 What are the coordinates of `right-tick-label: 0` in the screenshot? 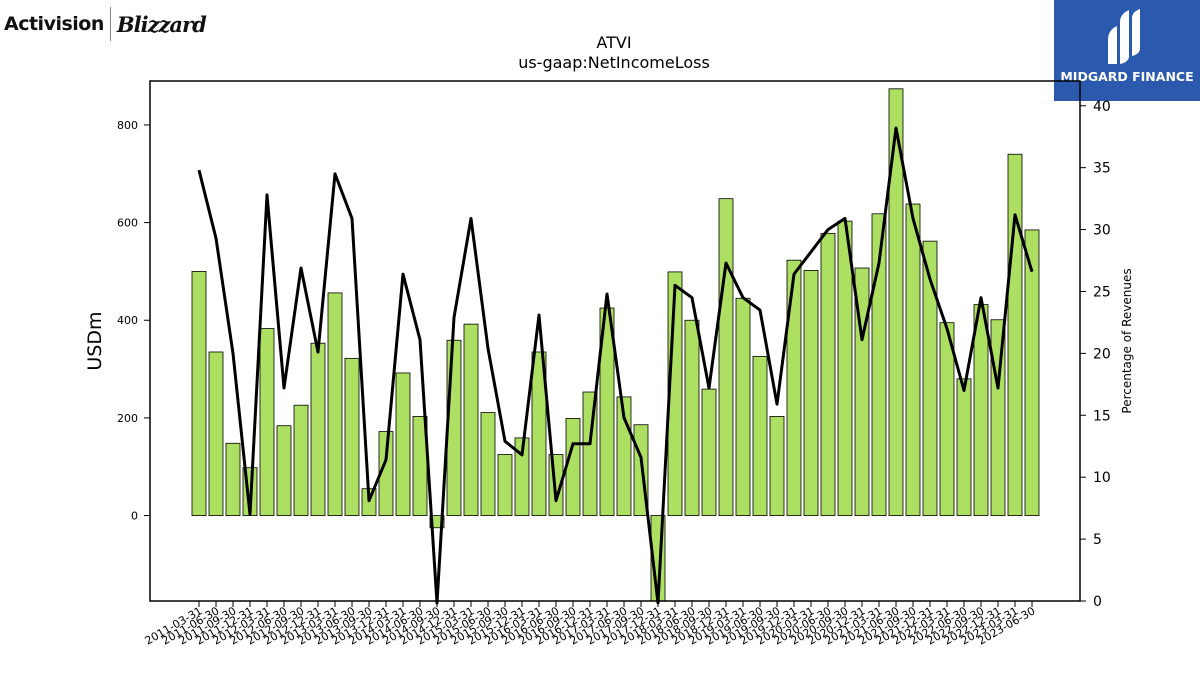 It's located at (1097, 602).